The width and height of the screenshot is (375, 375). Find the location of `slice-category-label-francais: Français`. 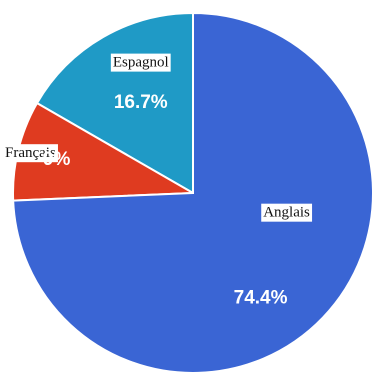

slice-category-label-francais: Français is located at coordinates (30, 153).